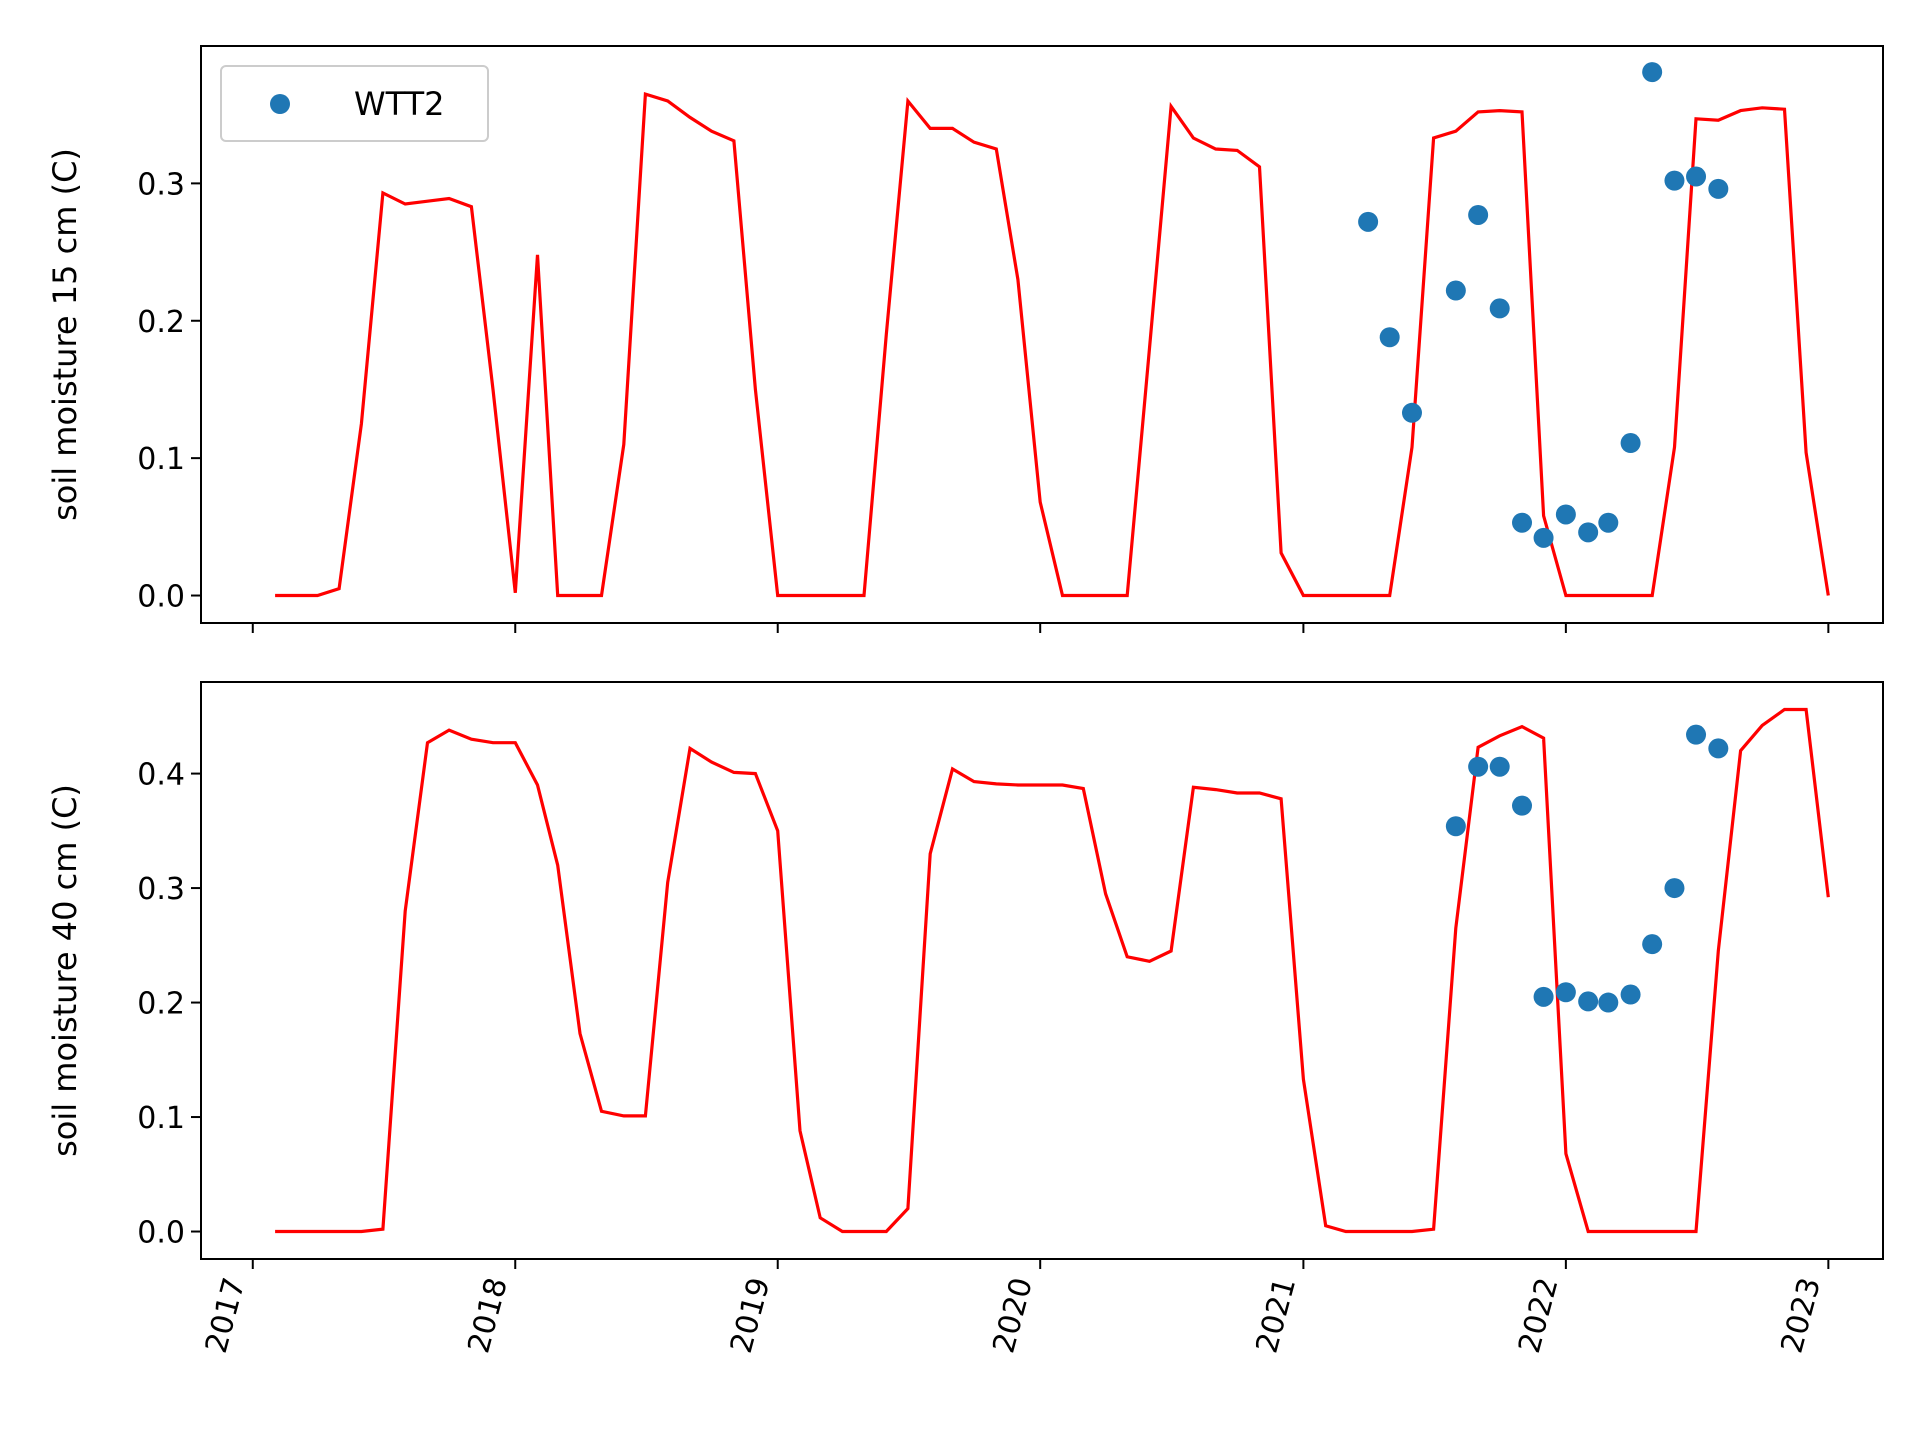 This screenshot has height=1440, width=1920. What do you see at coordinates (280, 104) in the screenshot?
I see `legend-marker` at bounding box center [280, 104].